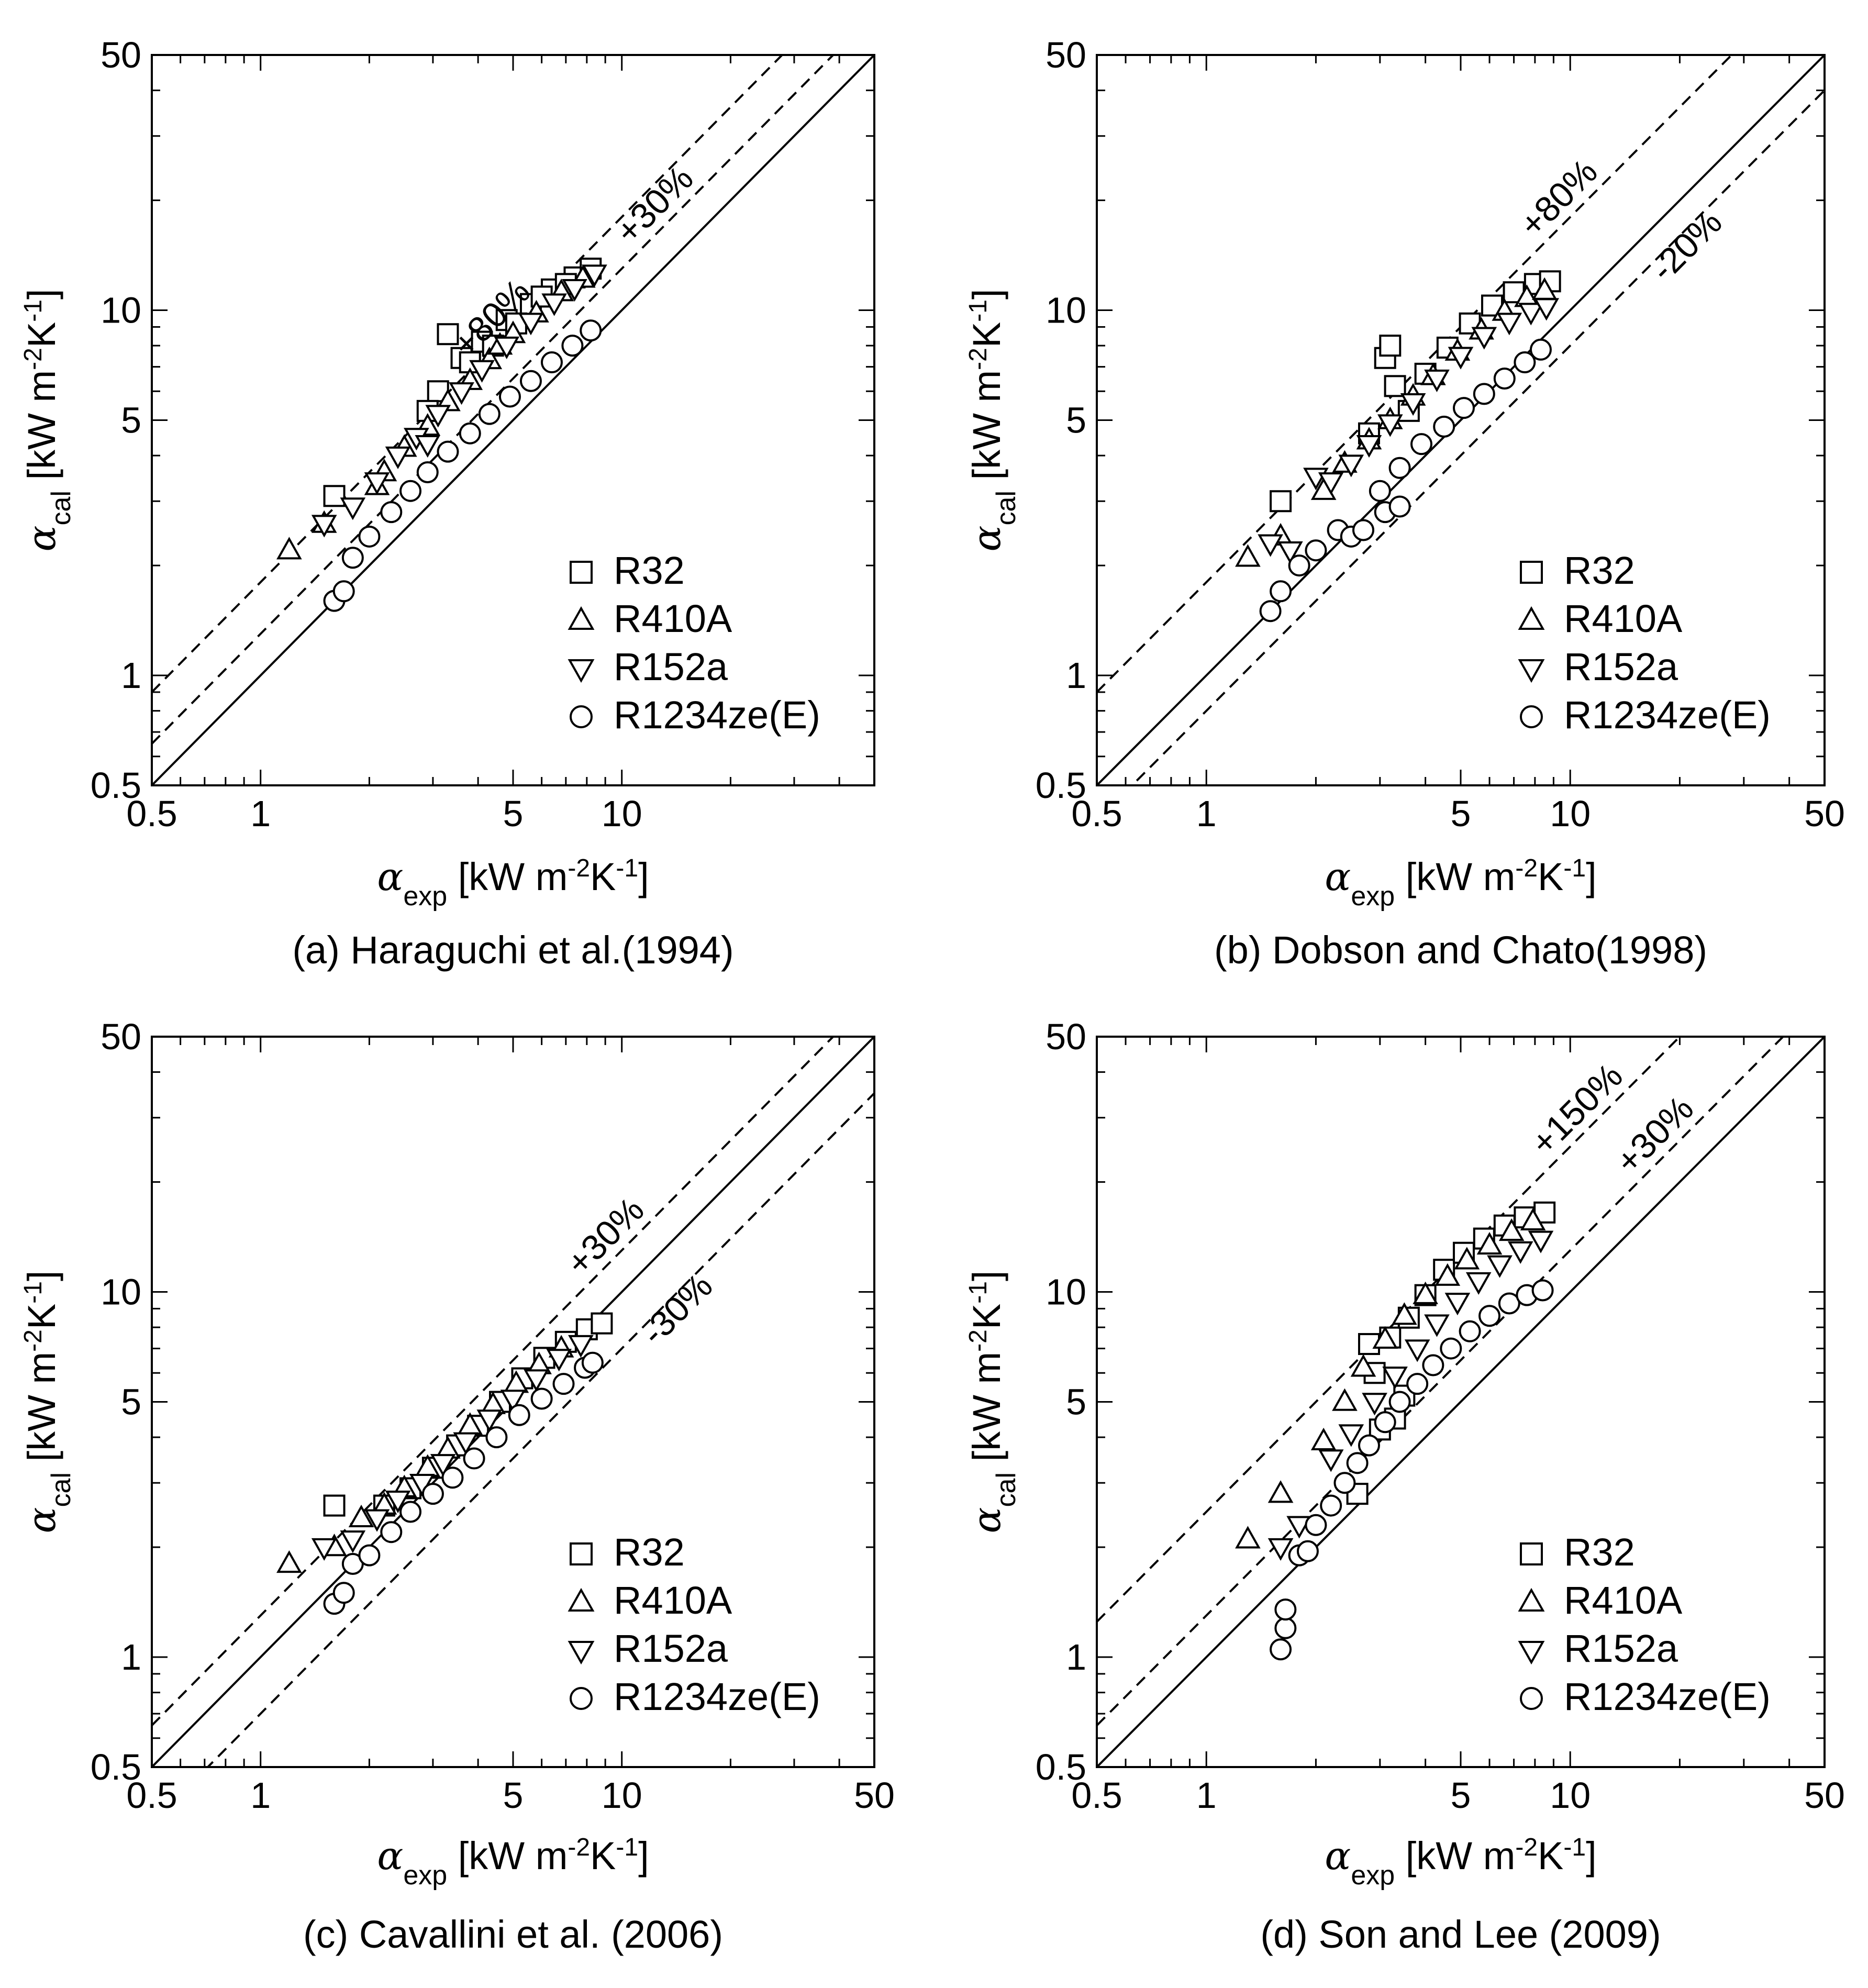 This screenshot has width=1868, height=1988. Describe the element at coordinates (121, 1293) in the screenshot. I see `y-tick-label: 10` at that location.